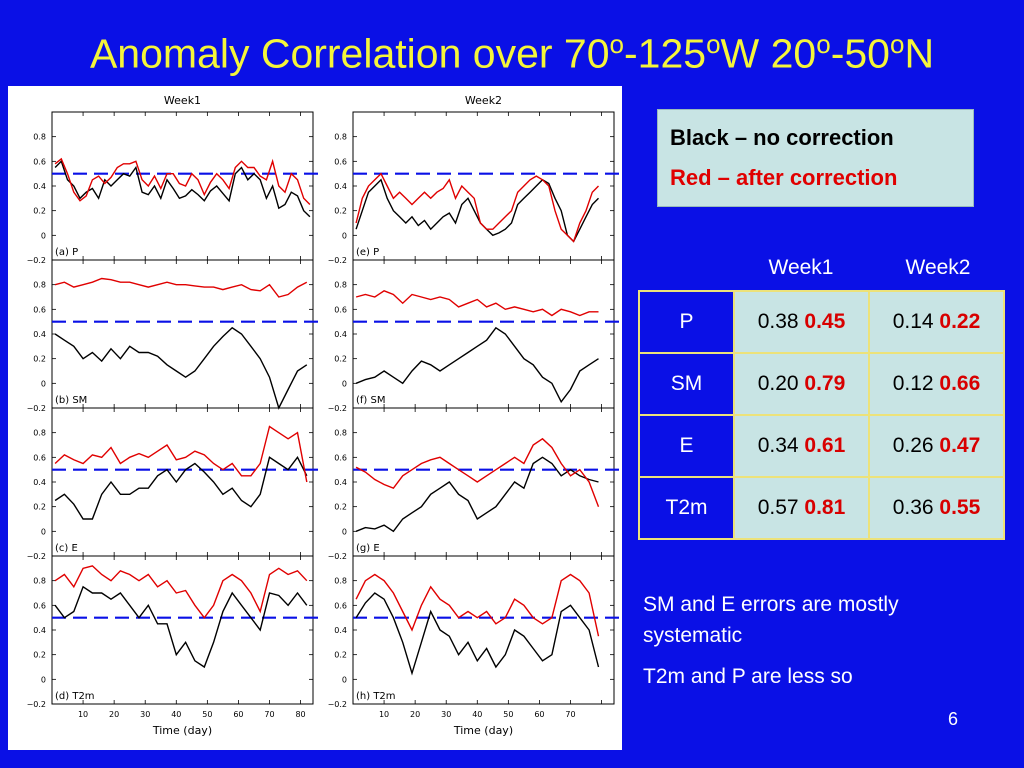 This screenshot has height=768, width=1024. What do you see at coordinates (825, 445) in the screenshot?
I see `value-after-correction: 0.61` at bounding box center [825, 445].